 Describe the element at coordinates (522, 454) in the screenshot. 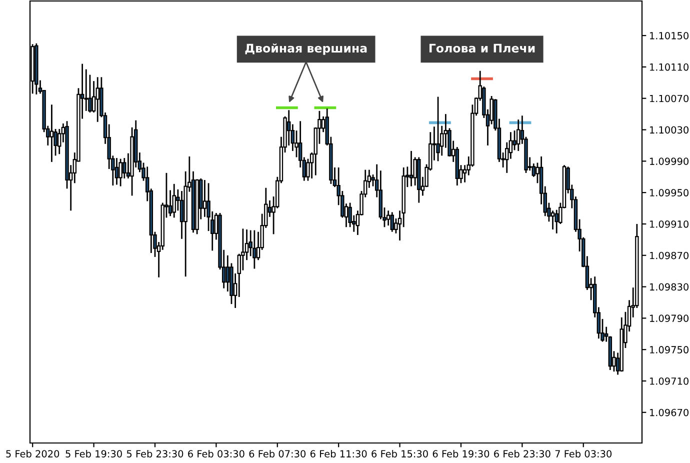

I see `x-tick-label: 6 Feb 23:30` at that location.